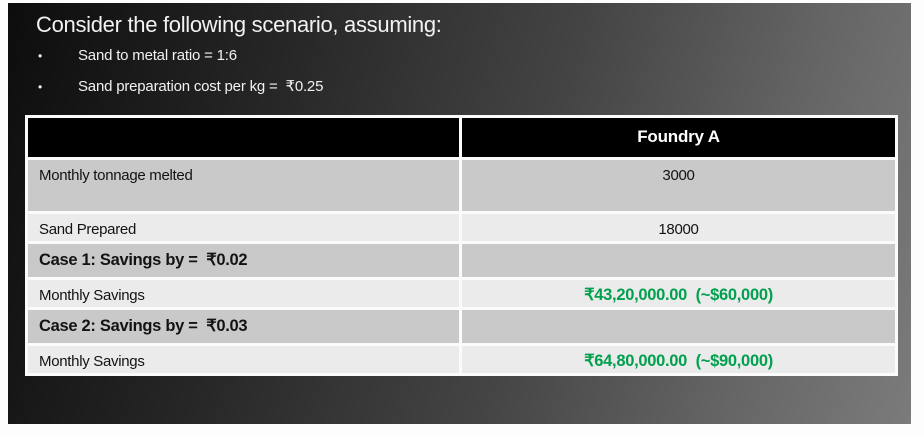 The image size is (924, 438). What do you see at coordinates (243, 326) in the screenshot?
I see `row-label-cell: Case 2: Savings by = ₹0.03` at bounding box center [243, 326].